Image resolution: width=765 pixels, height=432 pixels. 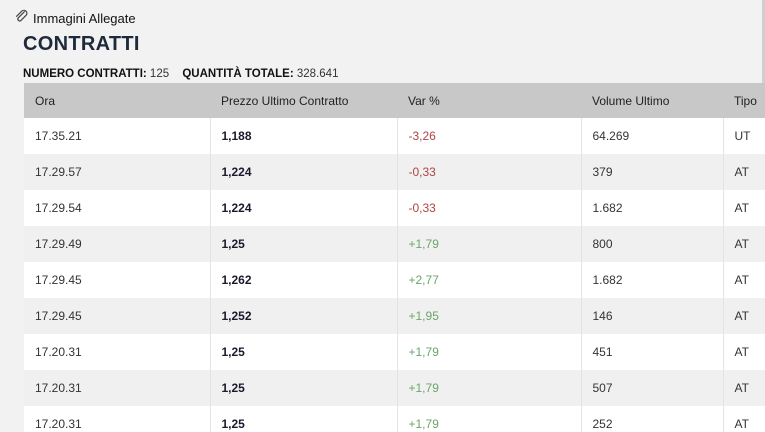 I want to click on column-header-var: Var %, so click(x=424, y=100).